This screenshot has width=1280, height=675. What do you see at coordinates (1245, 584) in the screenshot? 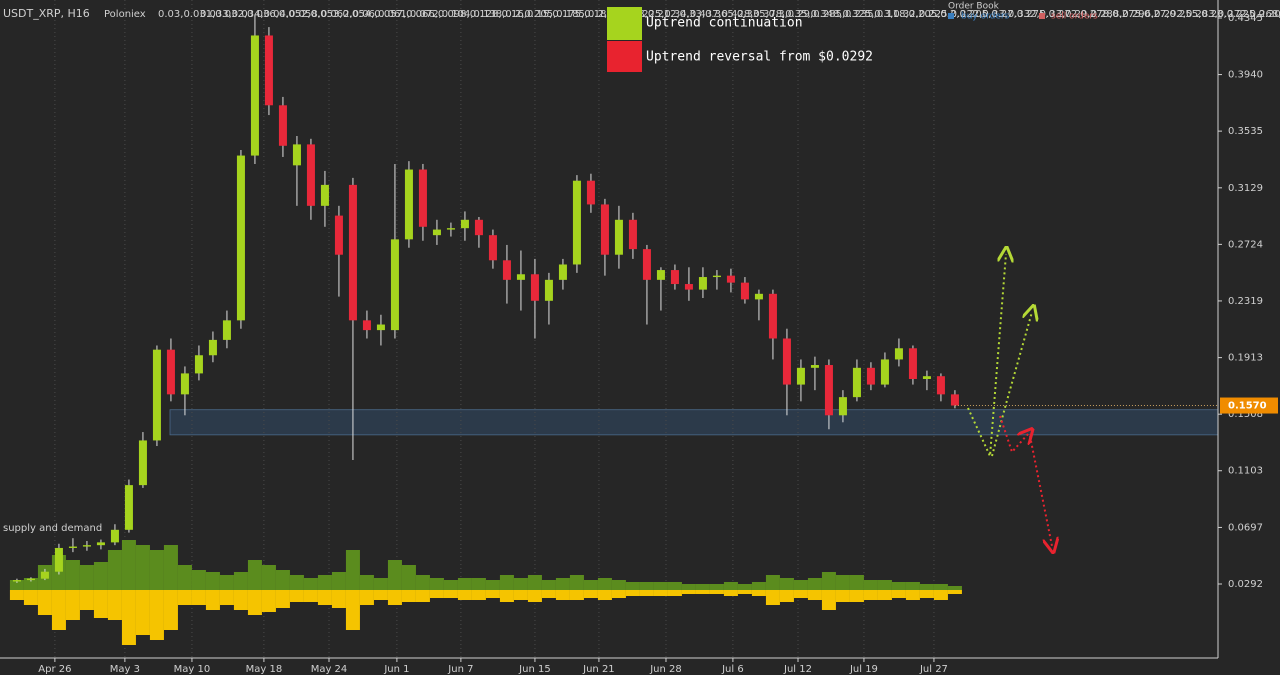
I see `y-tick-label: 0.0292` at bounding box center [1245, 584].